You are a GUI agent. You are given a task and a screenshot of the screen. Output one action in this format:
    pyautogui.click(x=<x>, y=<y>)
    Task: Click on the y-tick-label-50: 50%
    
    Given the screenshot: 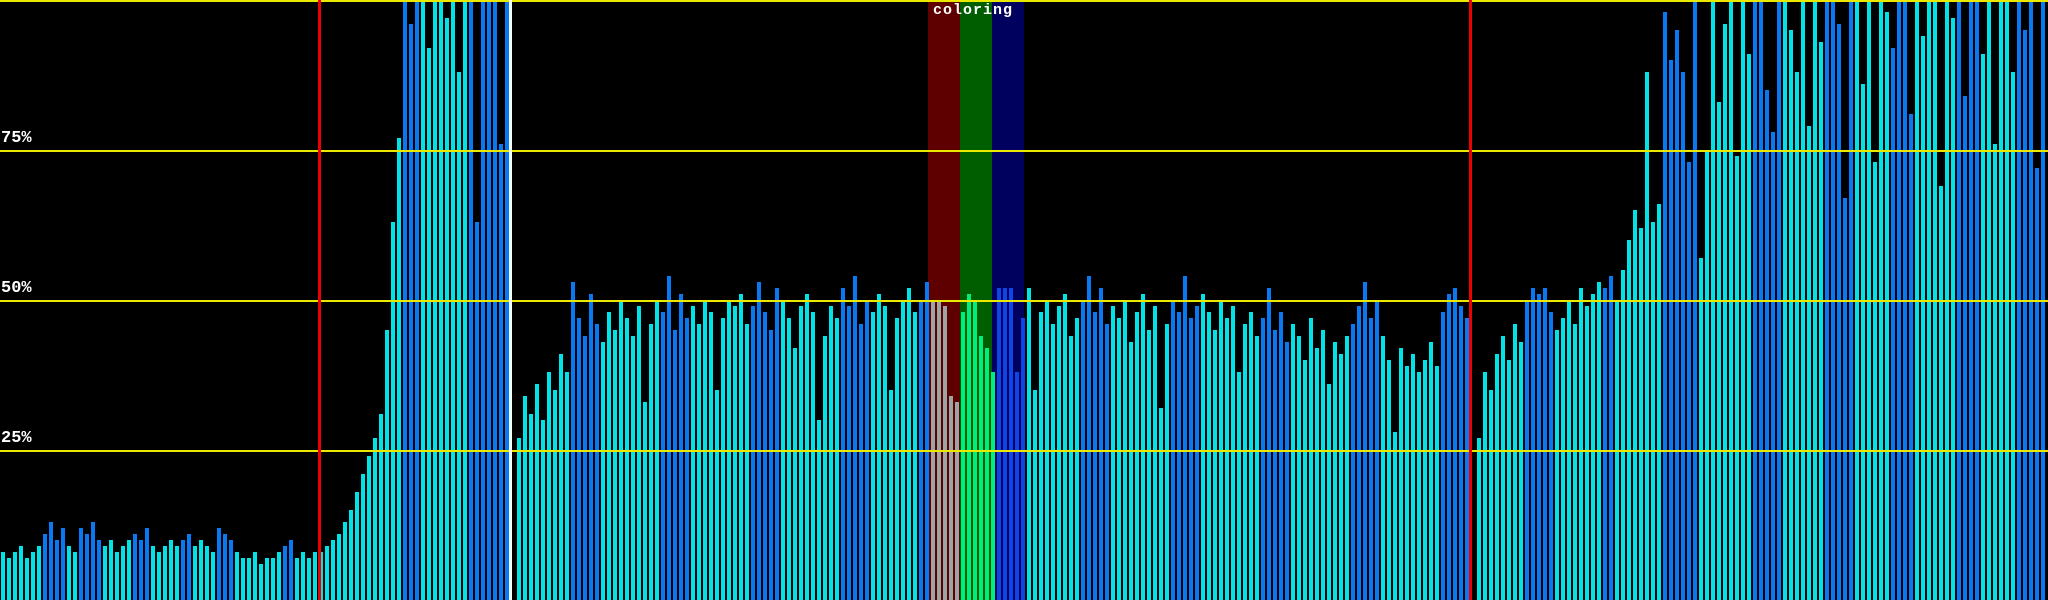 What is the action you would take?
    pyautogui.click(x=16, y=288)
    